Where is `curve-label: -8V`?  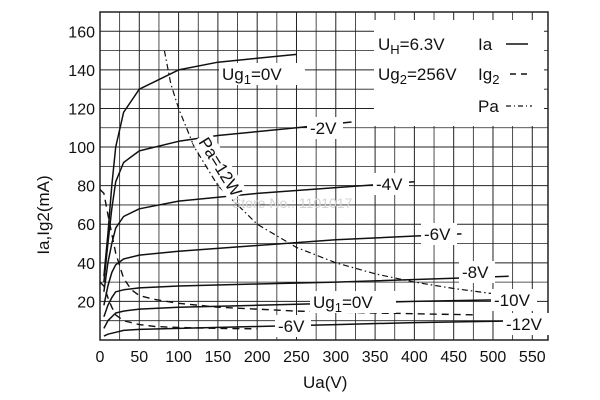 curve-label: -8V is located at coordinates (477, 272).